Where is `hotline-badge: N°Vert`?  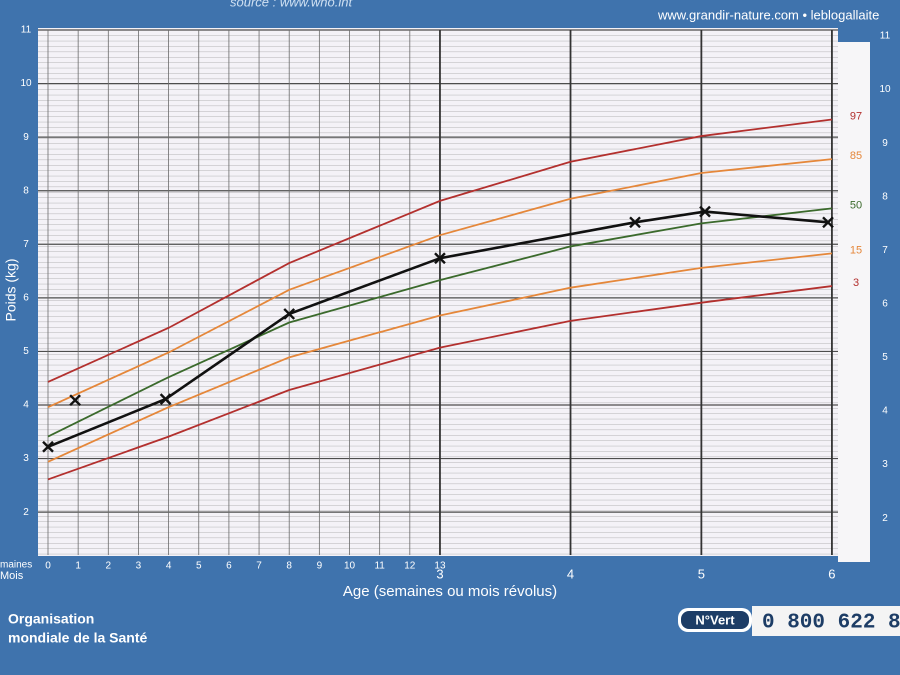
hotline-badge: N°Vert is located at coordinates (715, 619).